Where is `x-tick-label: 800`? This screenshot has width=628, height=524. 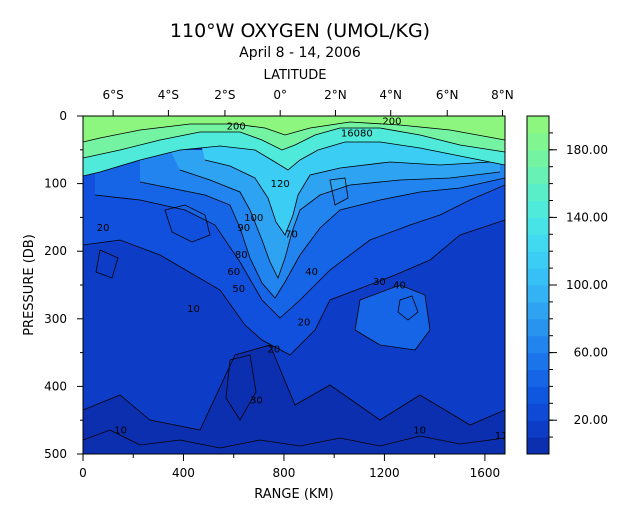
x-tick-label: 800 is located at coordinates (283, 473).